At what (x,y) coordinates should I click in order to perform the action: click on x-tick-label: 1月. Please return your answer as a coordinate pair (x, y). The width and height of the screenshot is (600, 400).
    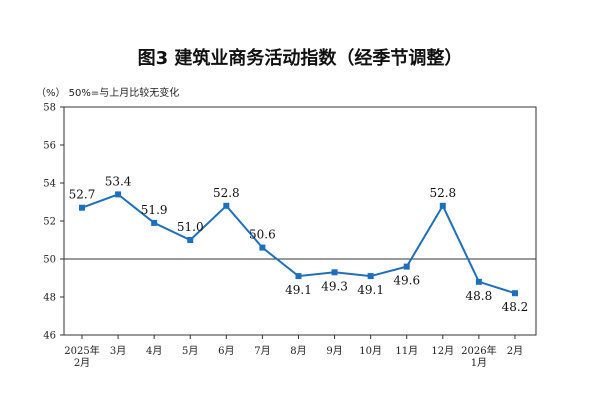
    Looking at the image, I should click on (479, 363).